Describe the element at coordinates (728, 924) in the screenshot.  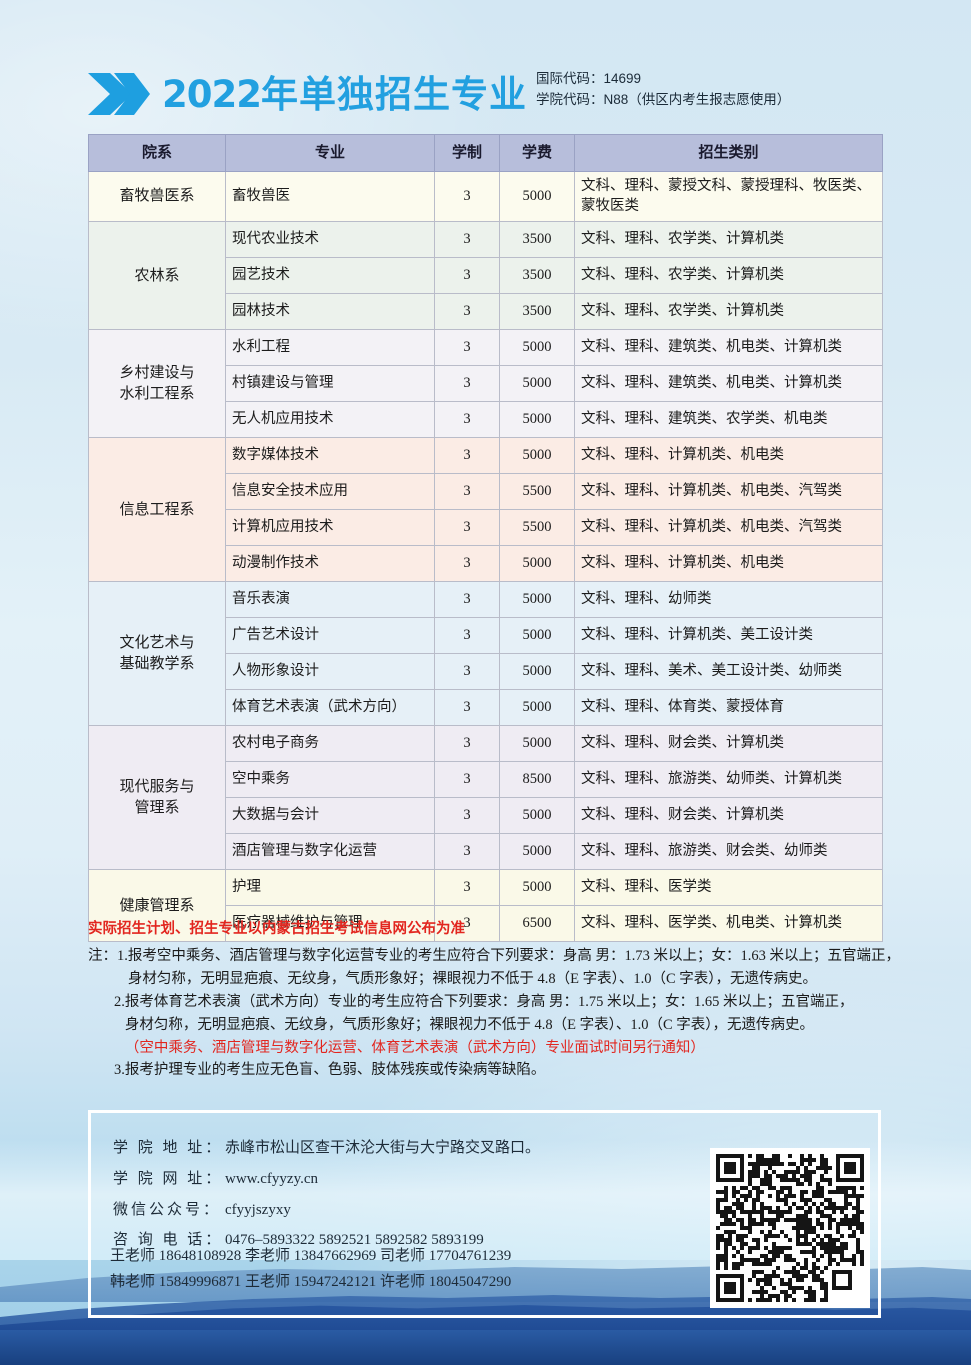
I see `cell-categories: 文科、理科、医学类、机电类、计算机类` at that location.